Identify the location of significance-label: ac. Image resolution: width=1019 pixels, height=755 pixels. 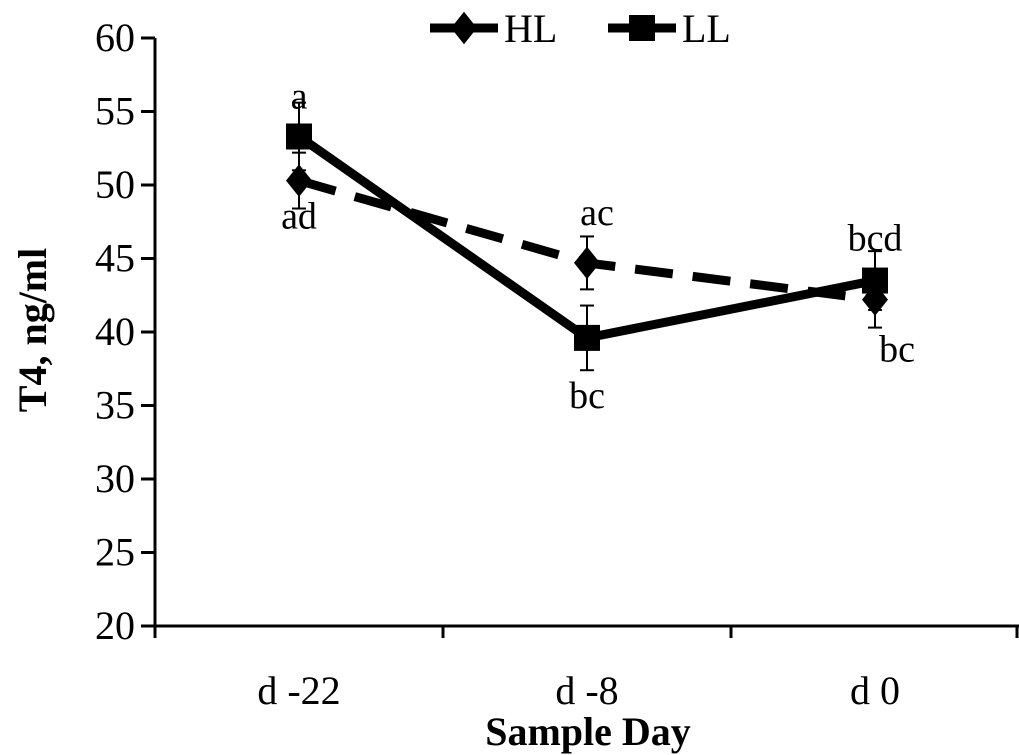
(597, 213).